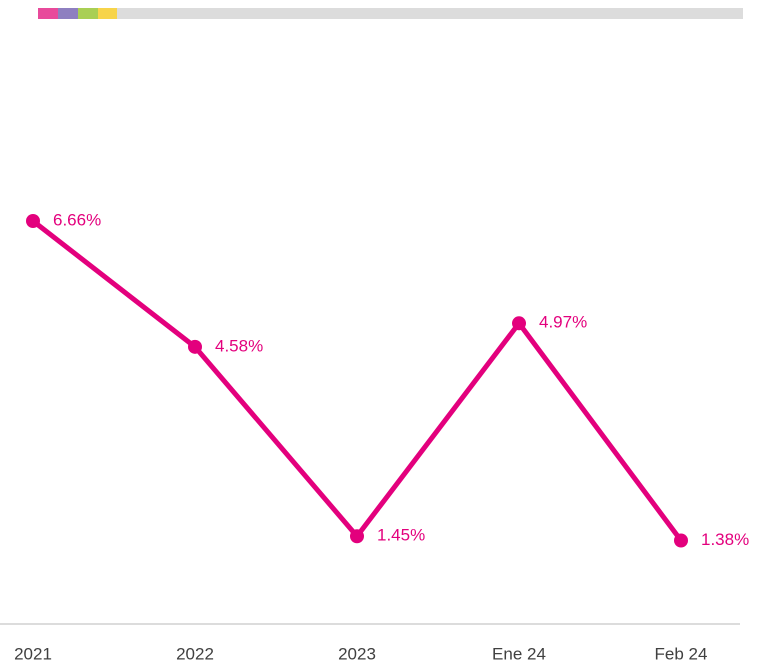 Image resolution: width=765 pixels, height=672 pixels. Describe the element at coordinates (519, 653) in the screenshot. I see `x-tick-label: Ene 24` at that location.